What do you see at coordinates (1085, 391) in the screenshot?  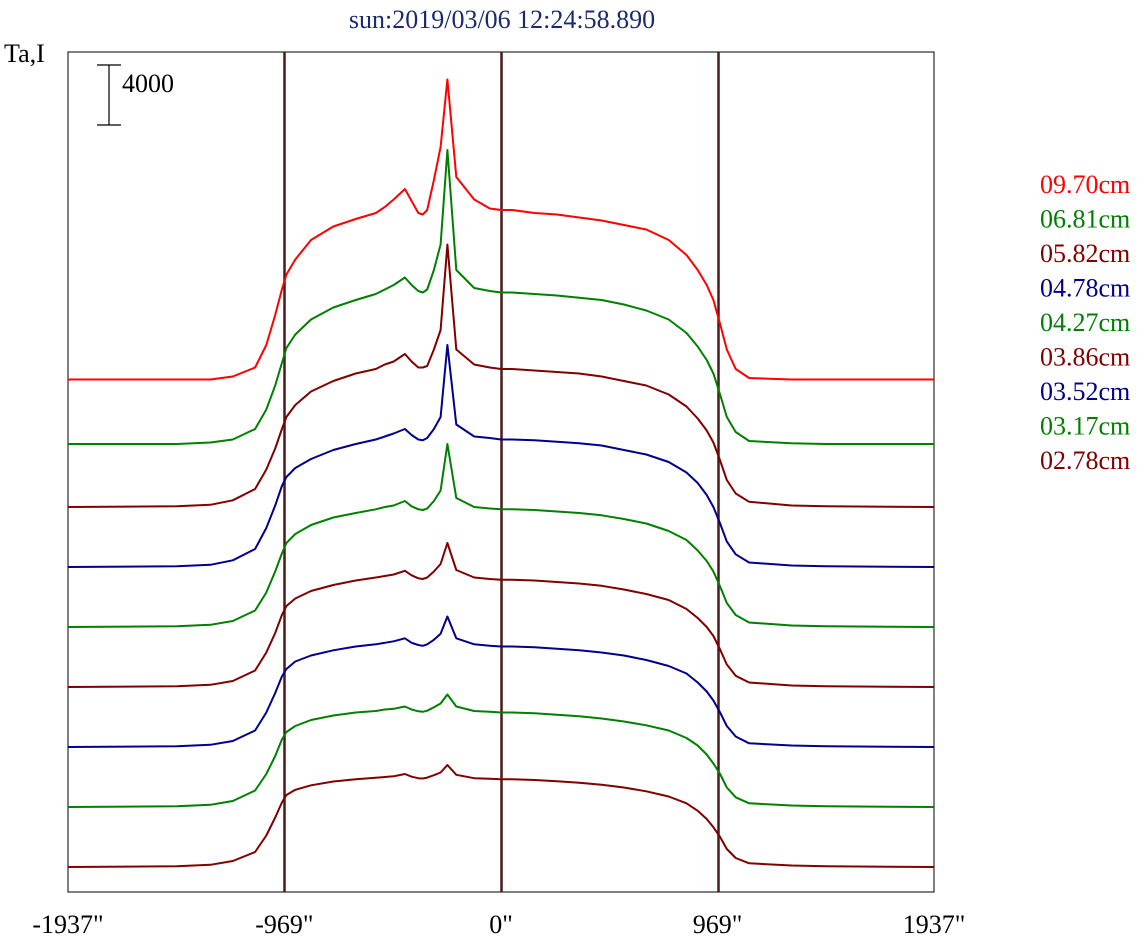 I see `legend-entry-03.52cm: 03.52cm` at bounding box center [1085, 391].